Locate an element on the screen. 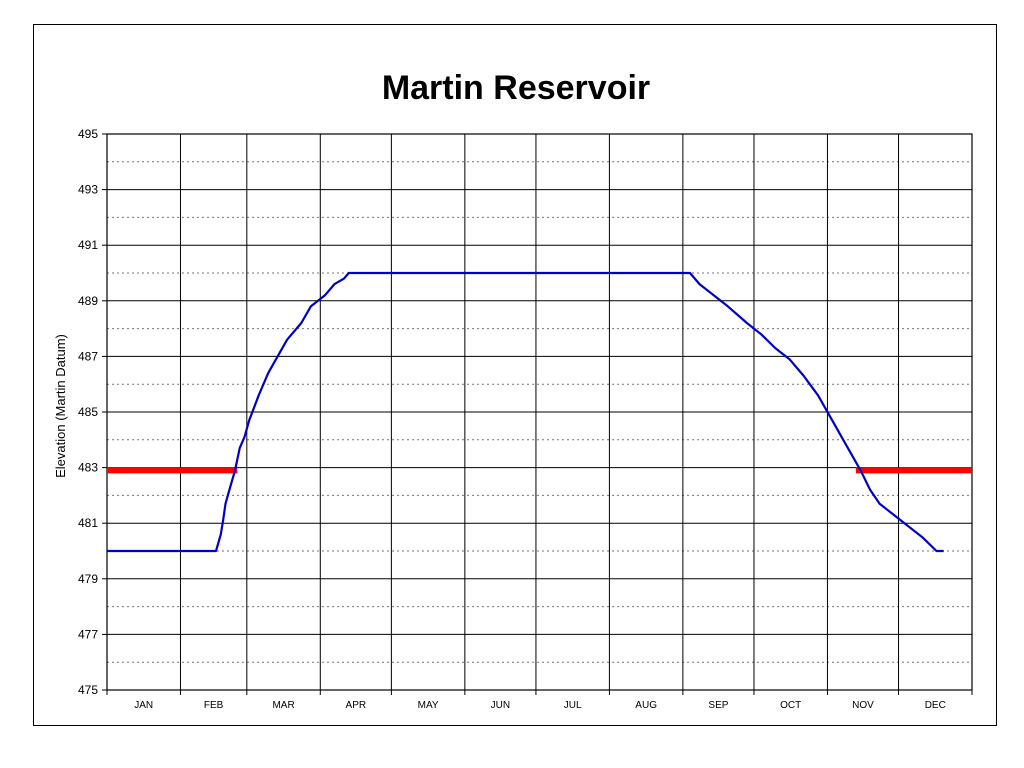  chart-title: Martin Reservoir is located at coordinates (516, 88).